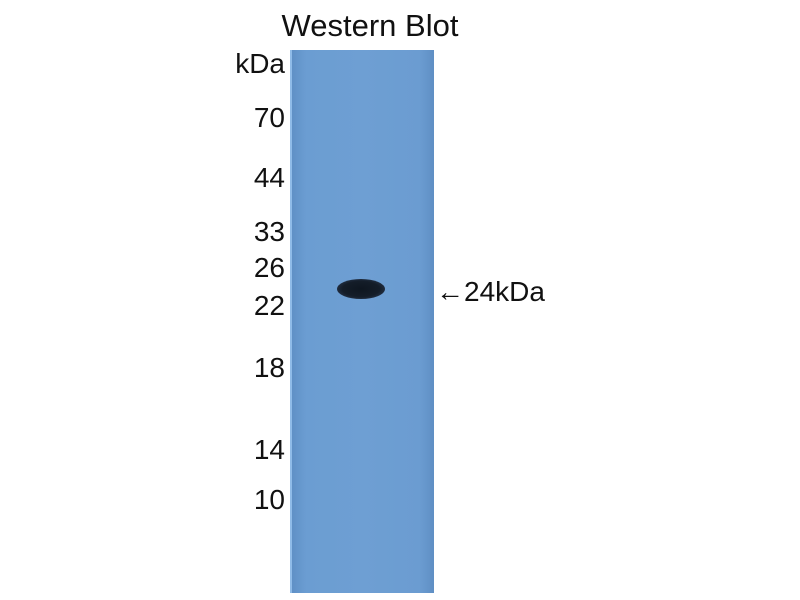  What do you see at coordinates (361, 289) in the screenshot?
I see `protein-band` at bounding box center [361, 289].